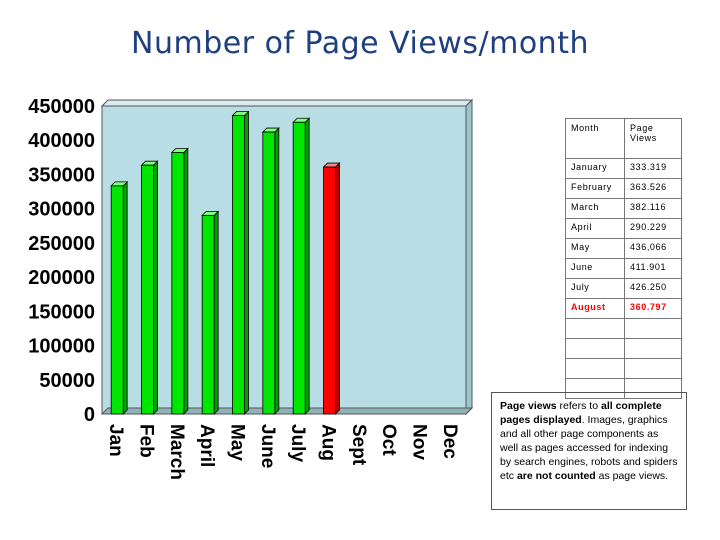 Image resolution: width=720 pixels, height=540 pixels. I want to click on views-cell: 382.116, so click(653, 208).